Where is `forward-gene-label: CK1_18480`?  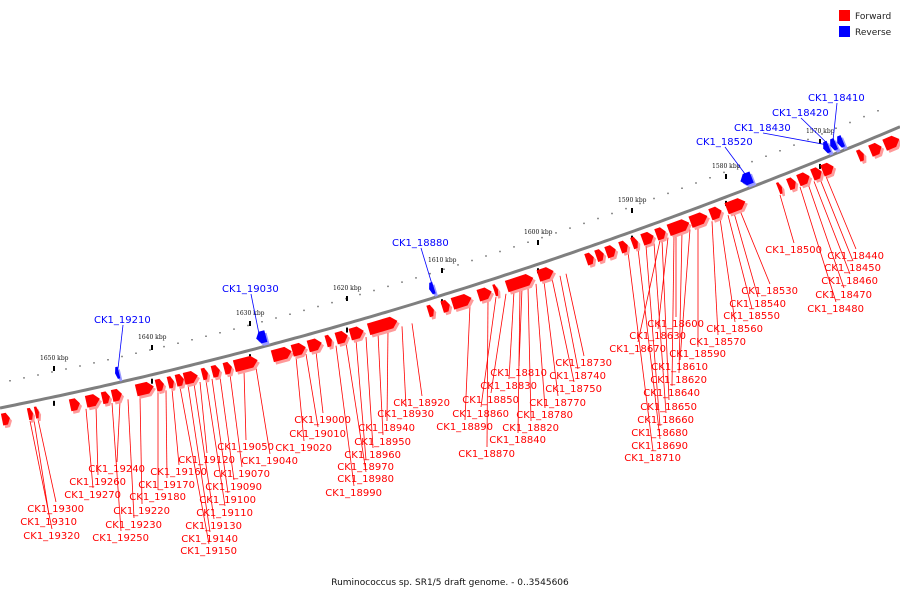
forward-gene-label: CK1_18480 is located at coordinates (835, 309).